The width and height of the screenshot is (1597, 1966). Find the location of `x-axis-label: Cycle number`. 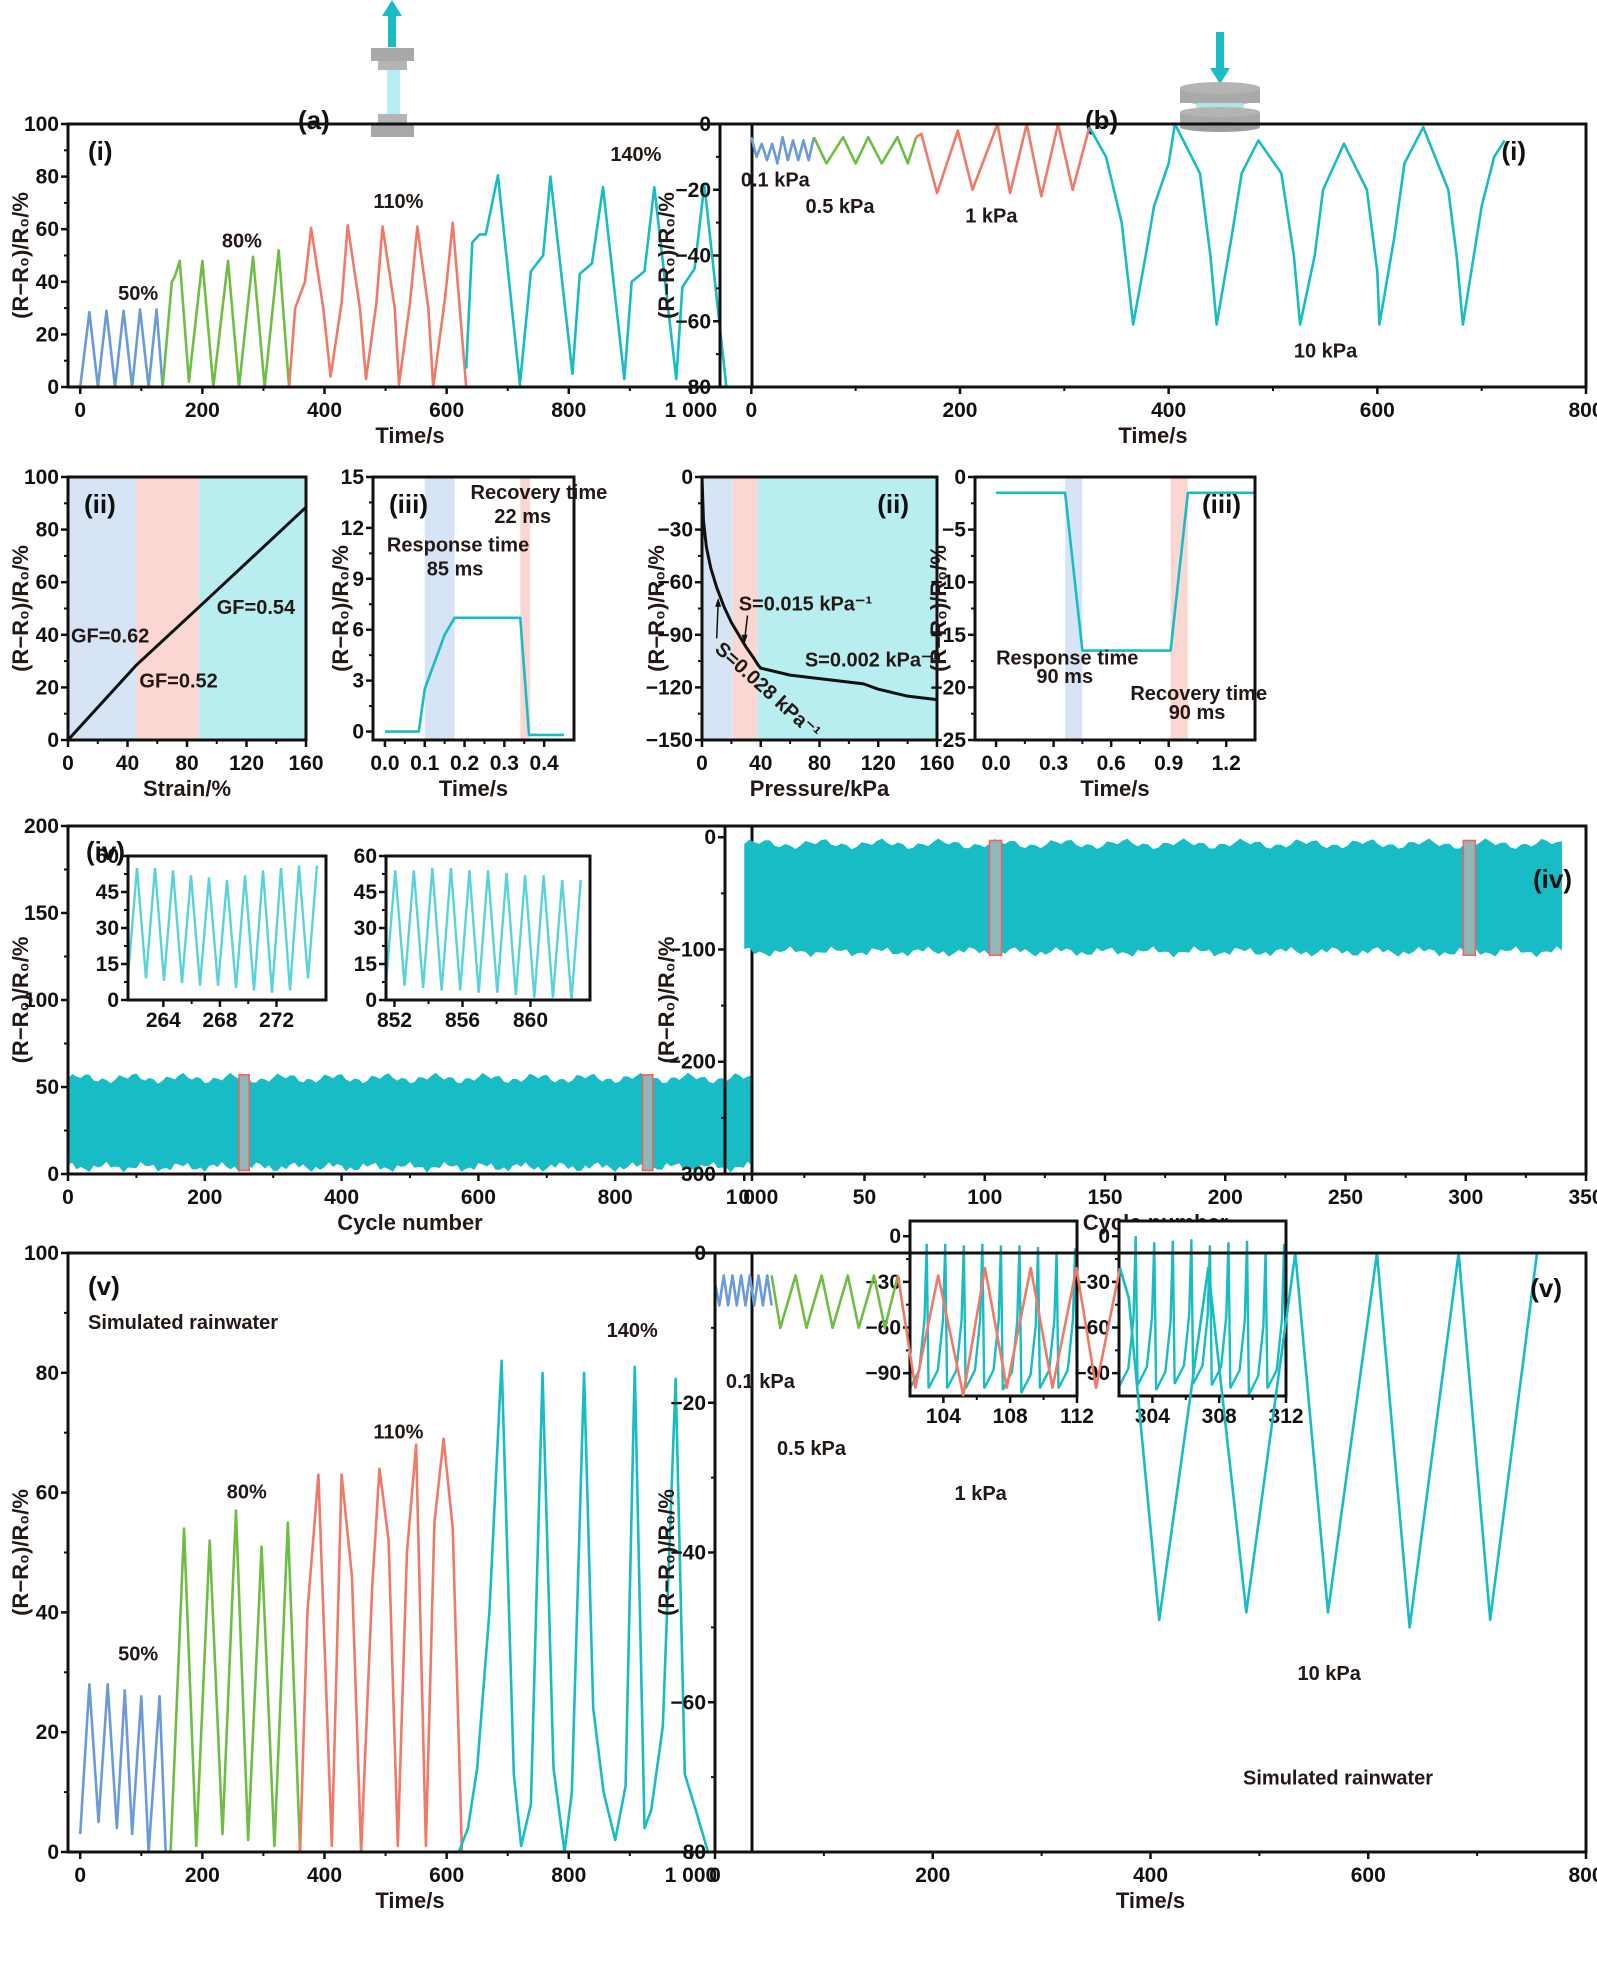

x-axis-label: Cycle number is located at coordinates (410, 1222).